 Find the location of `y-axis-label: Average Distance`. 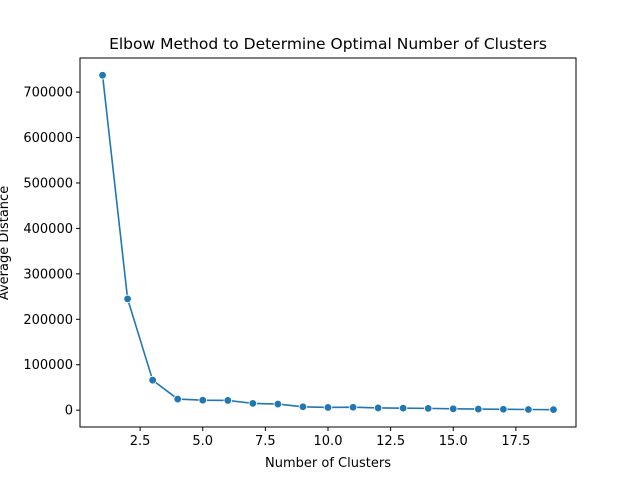

y-axis-label: Average Distance is located at coordinates (6, 243).